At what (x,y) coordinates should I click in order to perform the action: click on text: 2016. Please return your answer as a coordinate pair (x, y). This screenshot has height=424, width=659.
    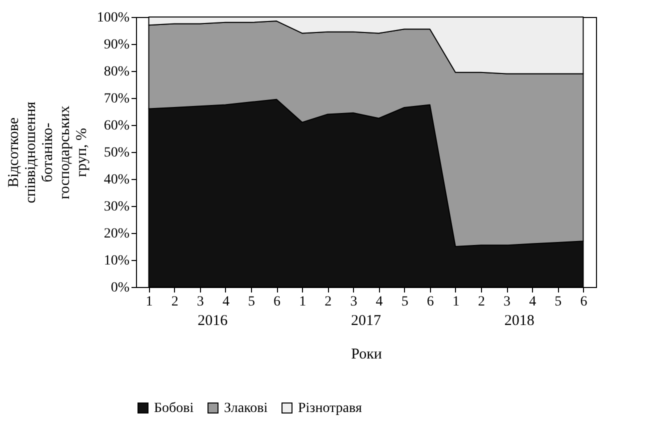
    Looking at the image, I should click on (213, 321).